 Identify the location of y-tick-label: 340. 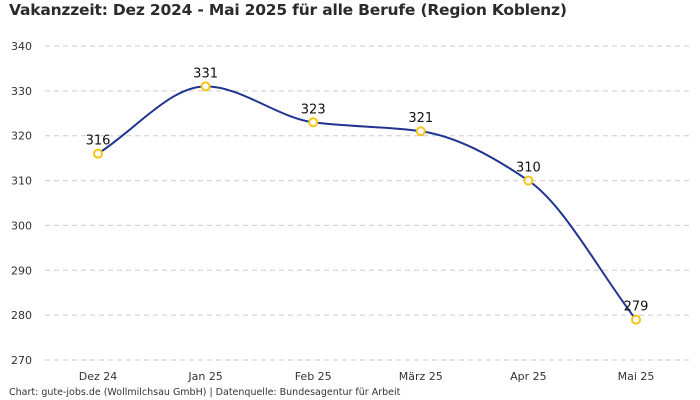
(21, 46).